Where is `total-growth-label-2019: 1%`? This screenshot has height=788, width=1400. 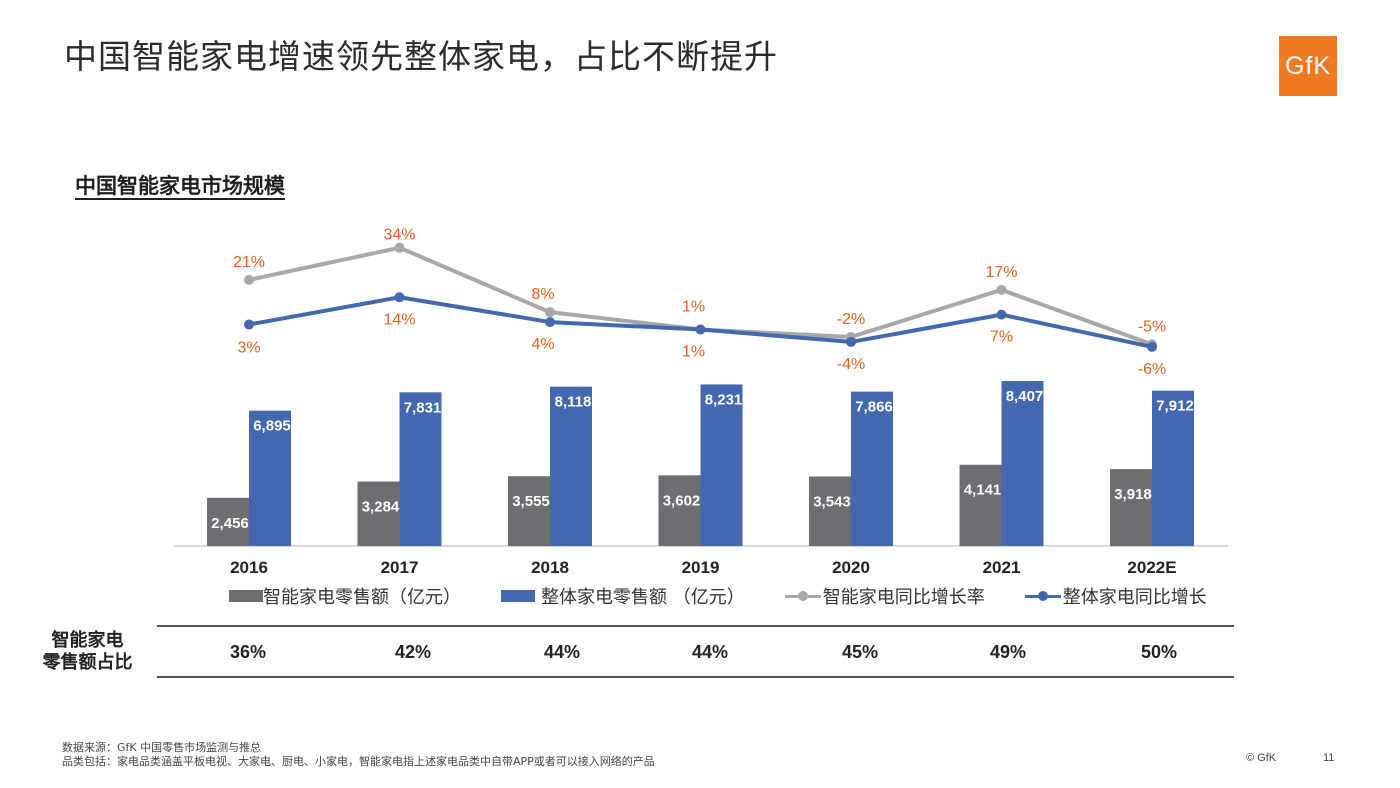 total-growth-label-2019: 1% is located at coordinates (693, 352).